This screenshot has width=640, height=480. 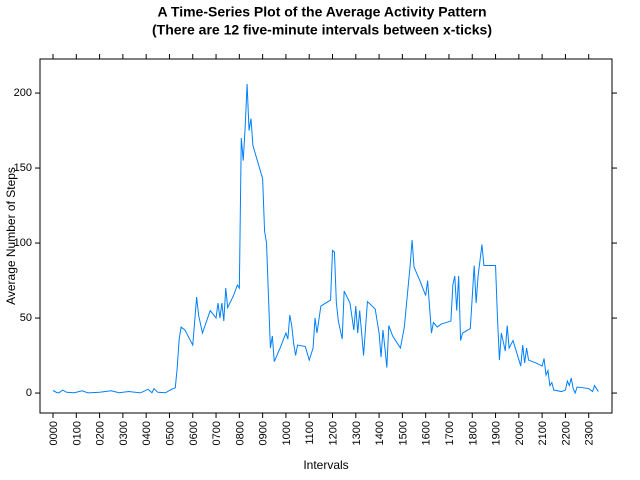 I want to click on y-tick-label: 0, so click(x=29, y=393).